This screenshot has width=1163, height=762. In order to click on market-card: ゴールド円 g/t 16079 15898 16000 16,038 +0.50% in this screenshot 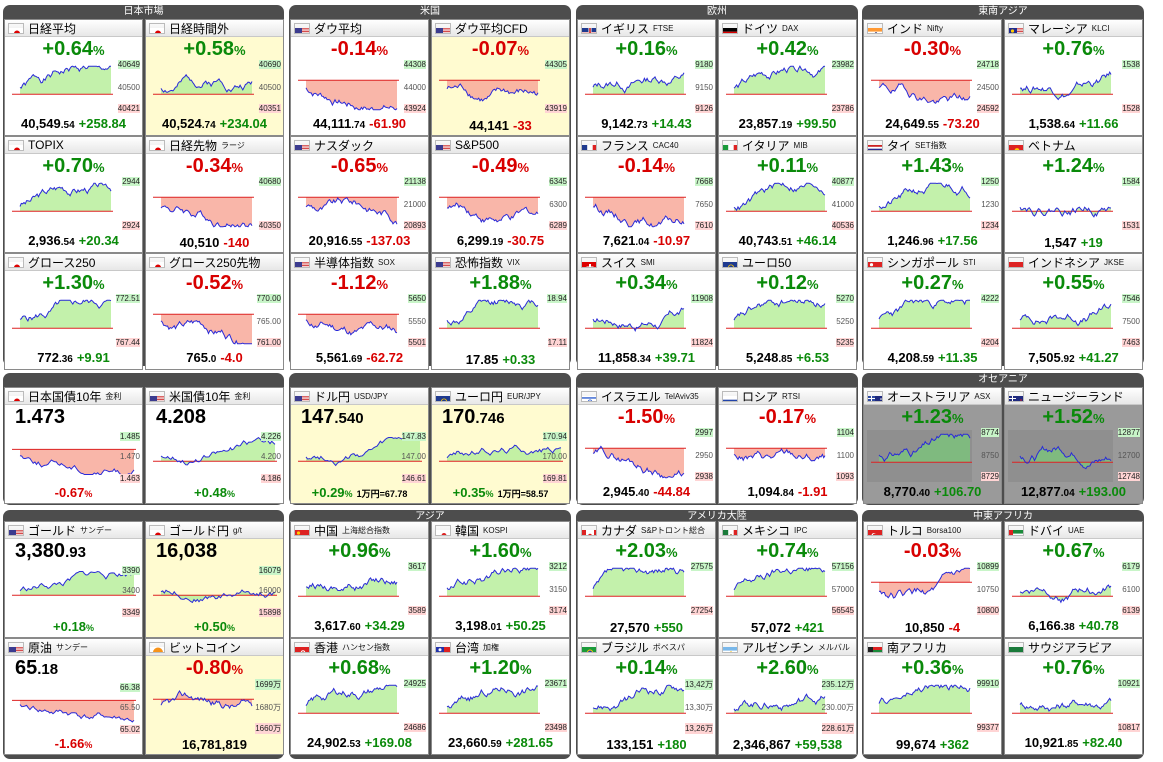, I will do `click(214, 579)`.